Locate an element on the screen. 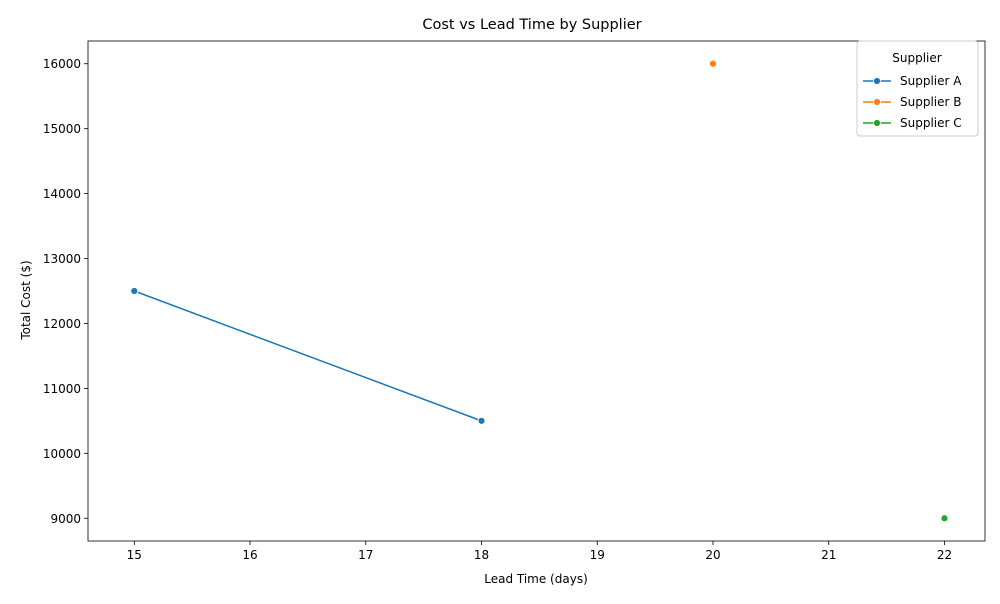 The height and width of the screenshot is (604, 1000). legend-label: Supplier B is located at coordinates (931, 102).